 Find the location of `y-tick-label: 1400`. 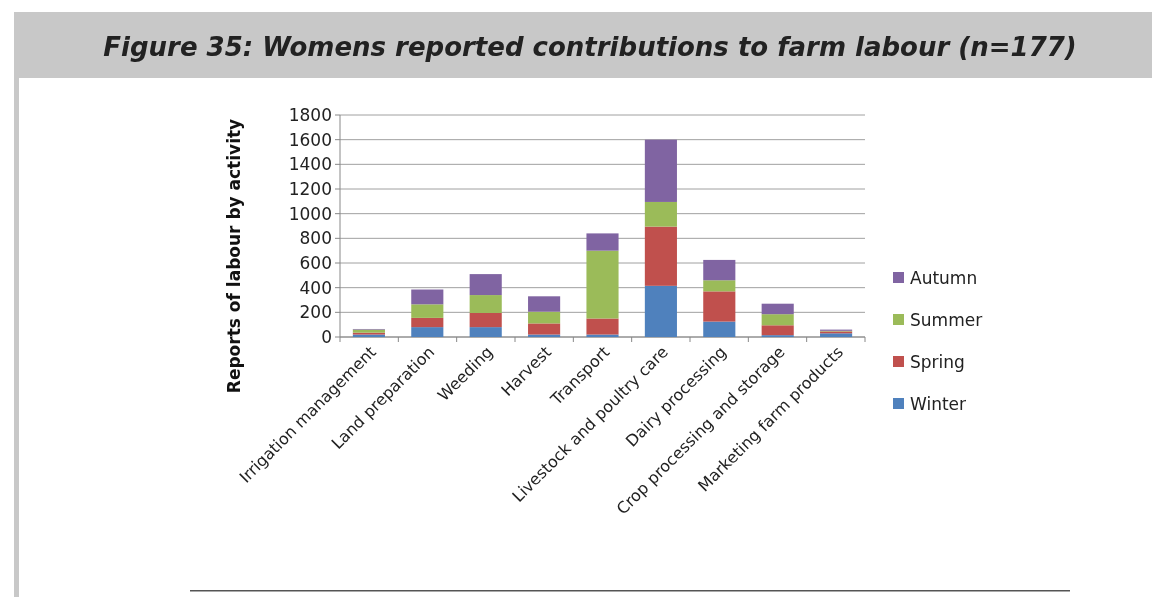

y-tick-label: 1400 is located at coordinates (310, 164).